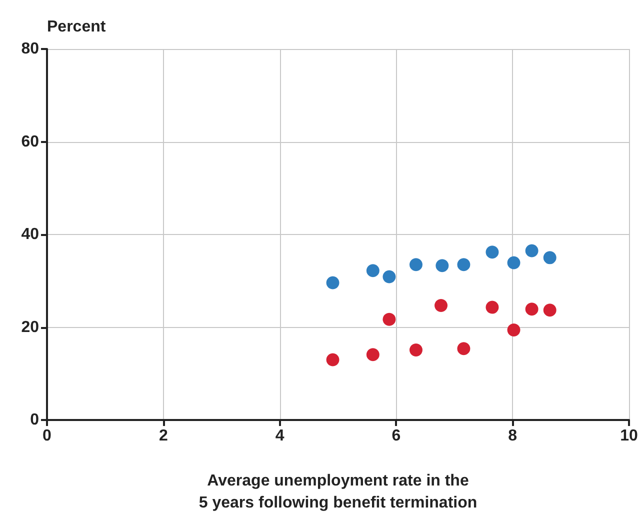  What do you see at coordinates (76, 27) in the screenshot?
I see `y-axis-title: Percent` at bounding box center [76, 27].